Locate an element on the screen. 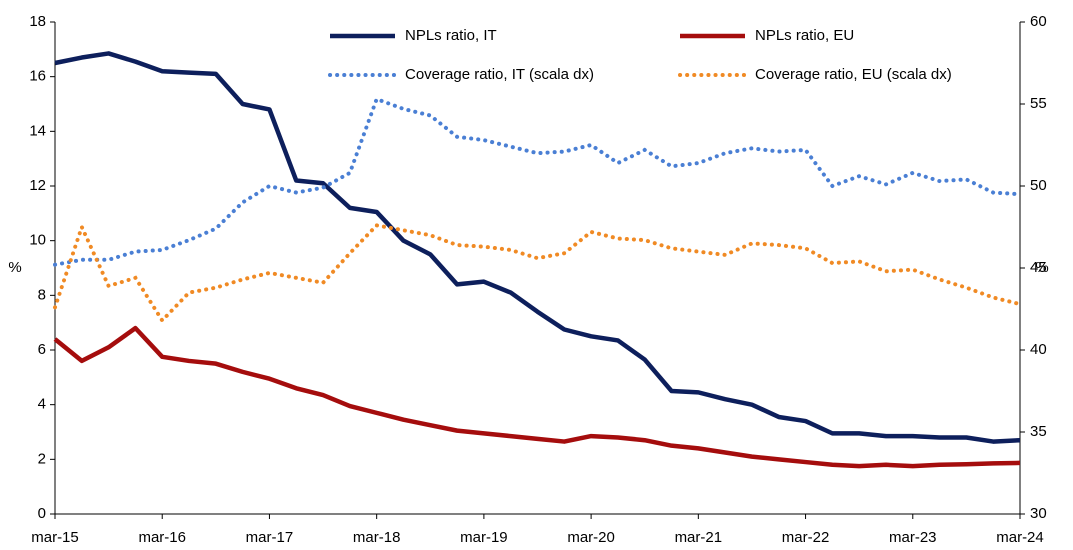 The image size is (1073, 550). legend-label: NPLs ratio, IT is located at coordinates (451, 35).